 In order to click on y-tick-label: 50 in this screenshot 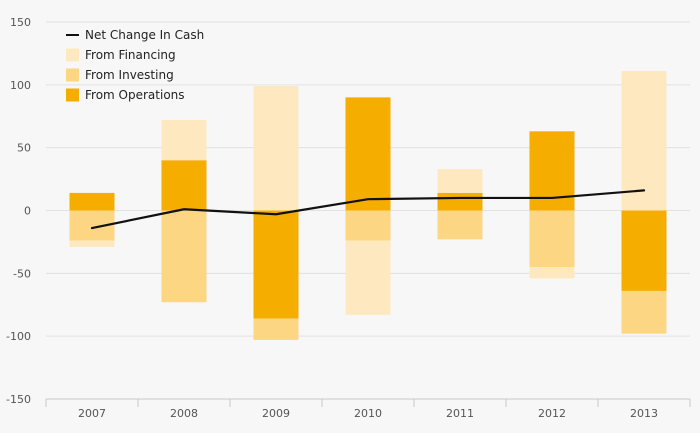, I will do `click(24, 148)`.